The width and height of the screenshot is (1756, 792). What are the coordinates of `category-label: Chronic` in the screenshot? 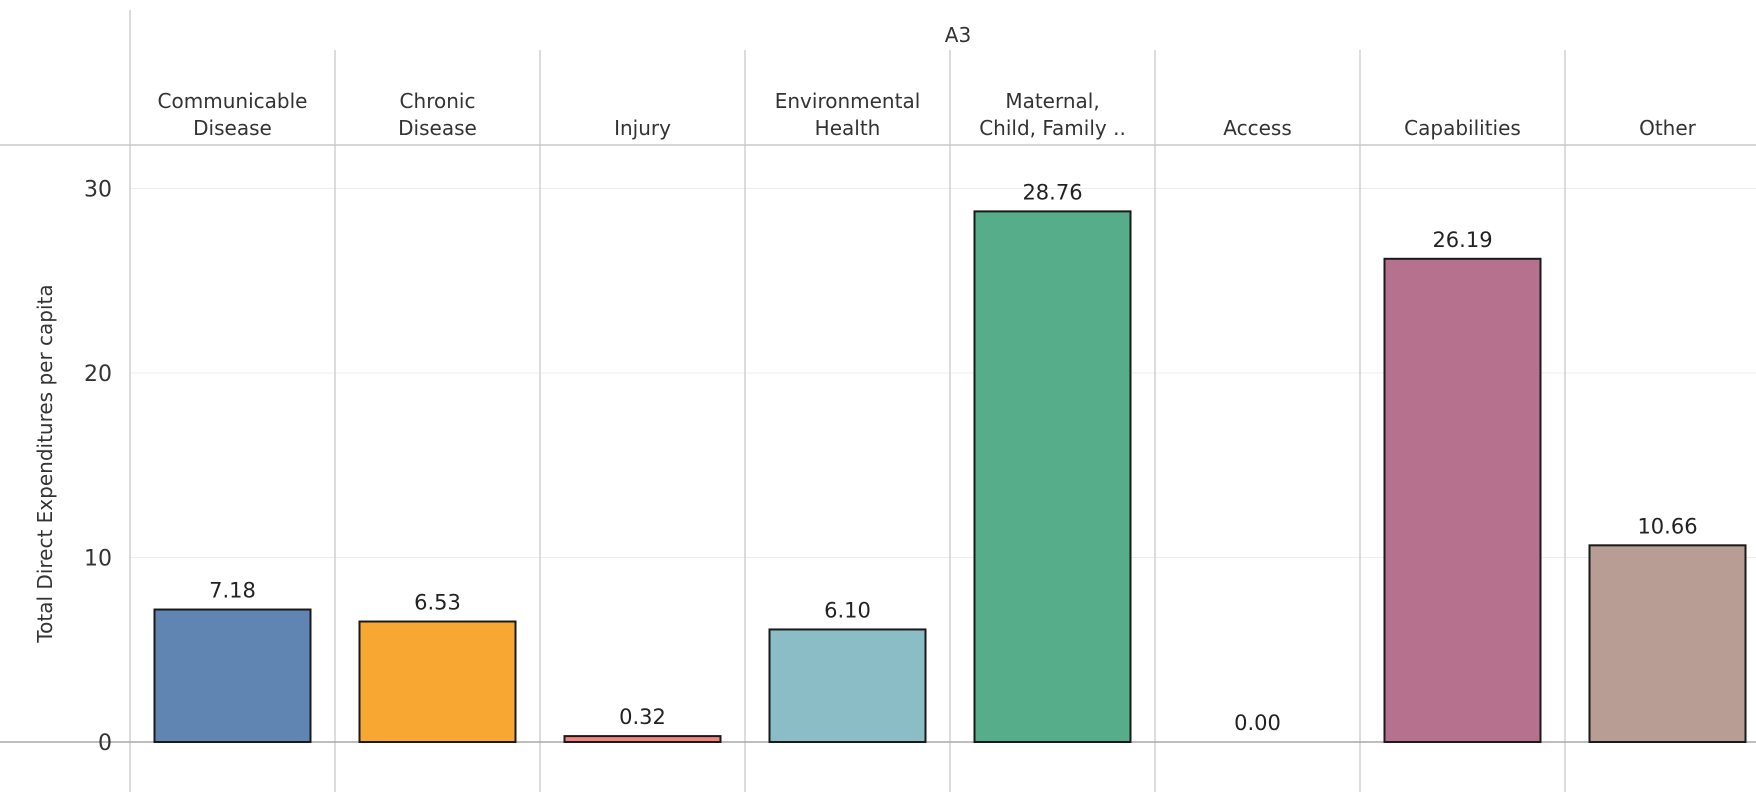 It's located at (438, 101).